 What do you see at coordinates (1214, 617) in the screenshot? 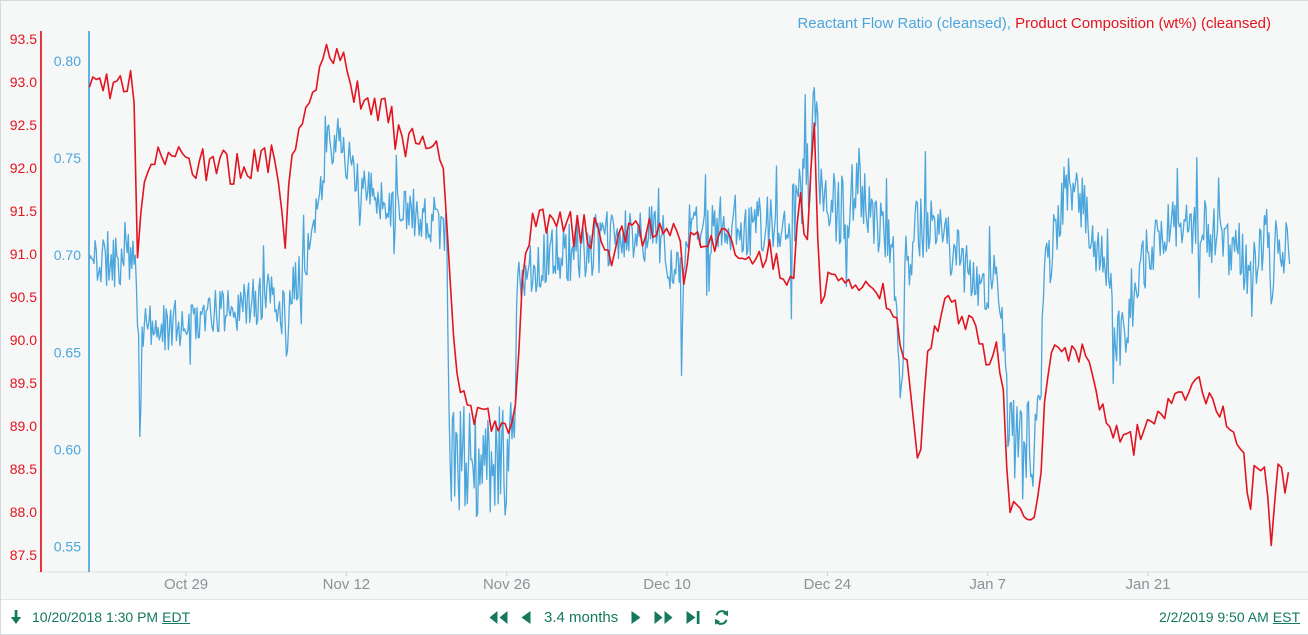
I see `range-end-text: 2/2/2019 9:50 AM` at bounding box center [1214, 617].